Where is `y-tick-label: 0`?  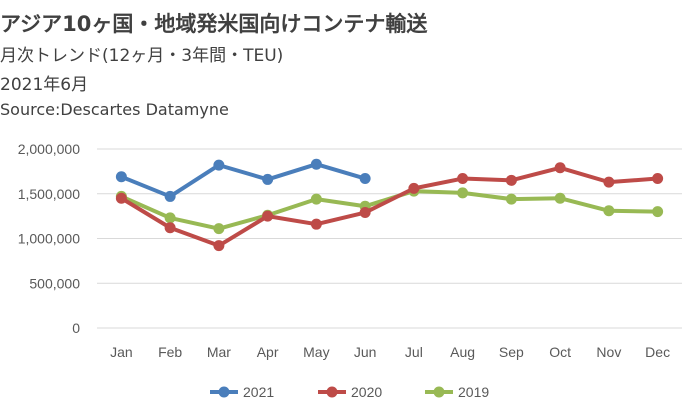 y-tick-label: 0 is located at coordinates (76, 328).